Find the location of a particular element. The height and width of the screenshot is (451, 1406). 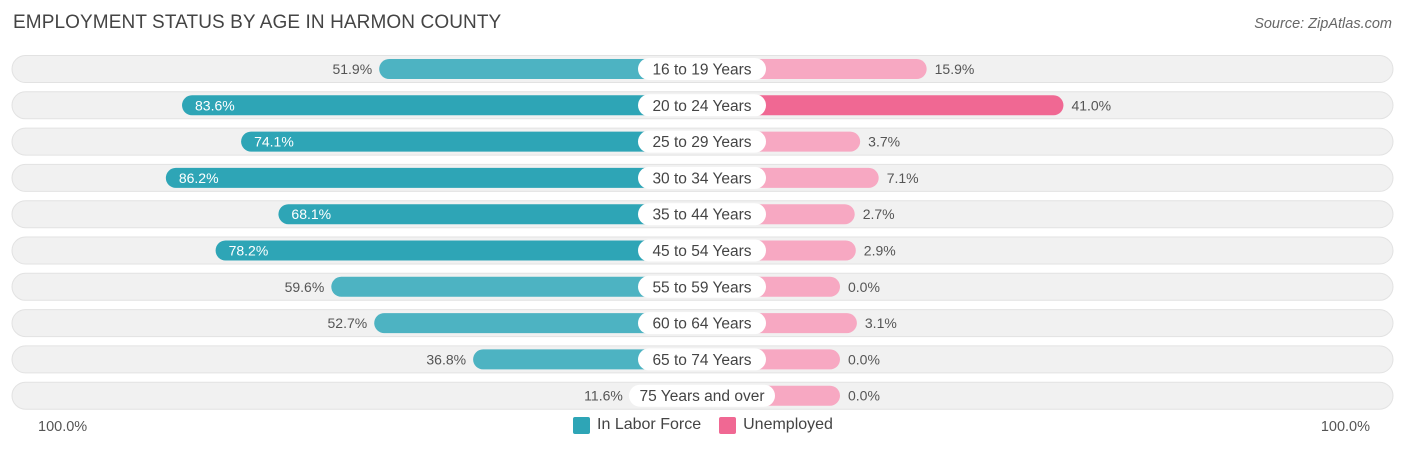

chart-row-6: 45 to 54 Years 78.2% 2.9% is located at coordinates (702, 250).